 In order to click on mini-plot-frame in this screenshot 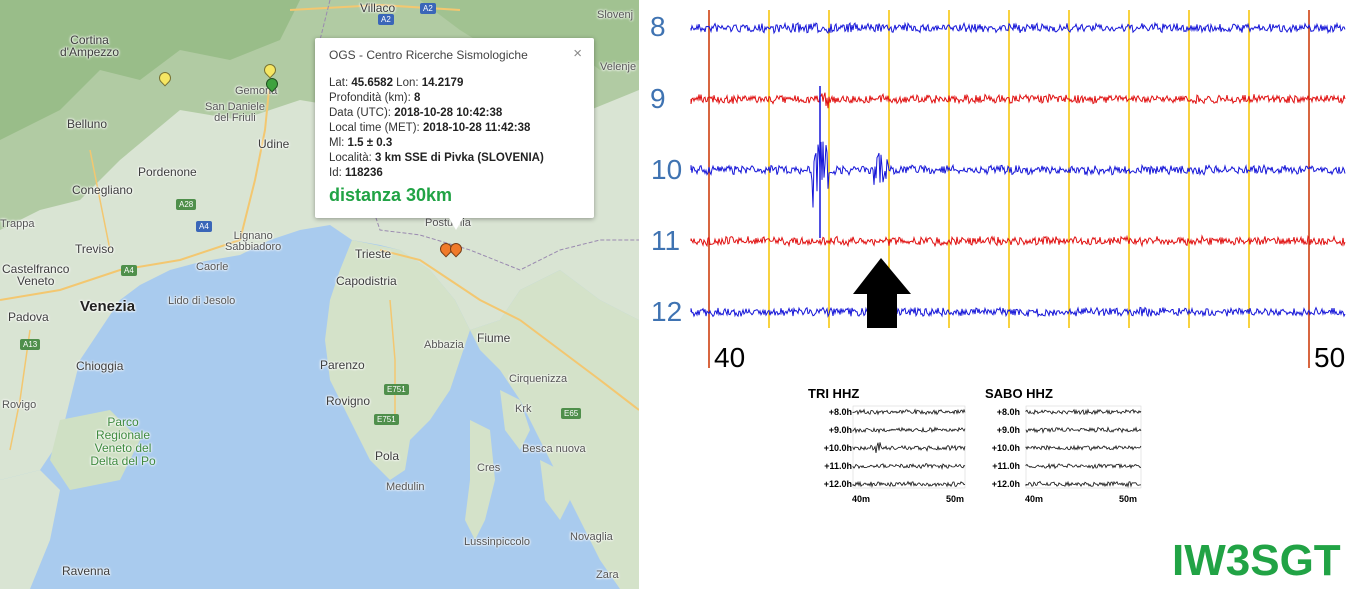, I will do `click(909, 447)`.